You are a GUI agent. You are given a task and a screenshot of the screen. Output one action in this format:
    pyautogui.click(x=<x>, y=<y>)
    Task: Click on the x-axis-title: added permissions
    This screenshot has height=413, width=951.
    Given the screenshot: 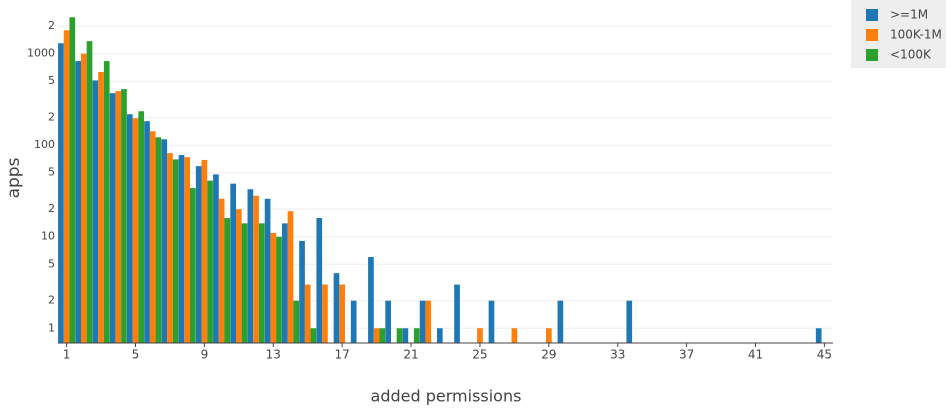 What is the action you would take?
    pyautogui.click(x=446, y=396)
    